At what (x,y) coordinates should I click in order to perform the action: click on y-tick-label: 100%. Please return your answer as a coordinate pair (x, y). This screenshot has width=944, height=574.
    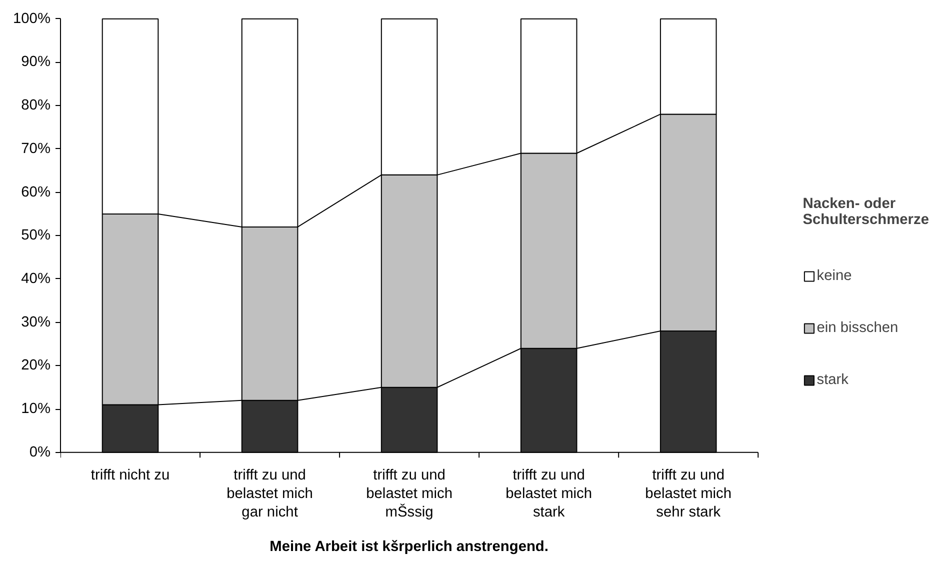
    Looking at the image, I should click on (32, 18).